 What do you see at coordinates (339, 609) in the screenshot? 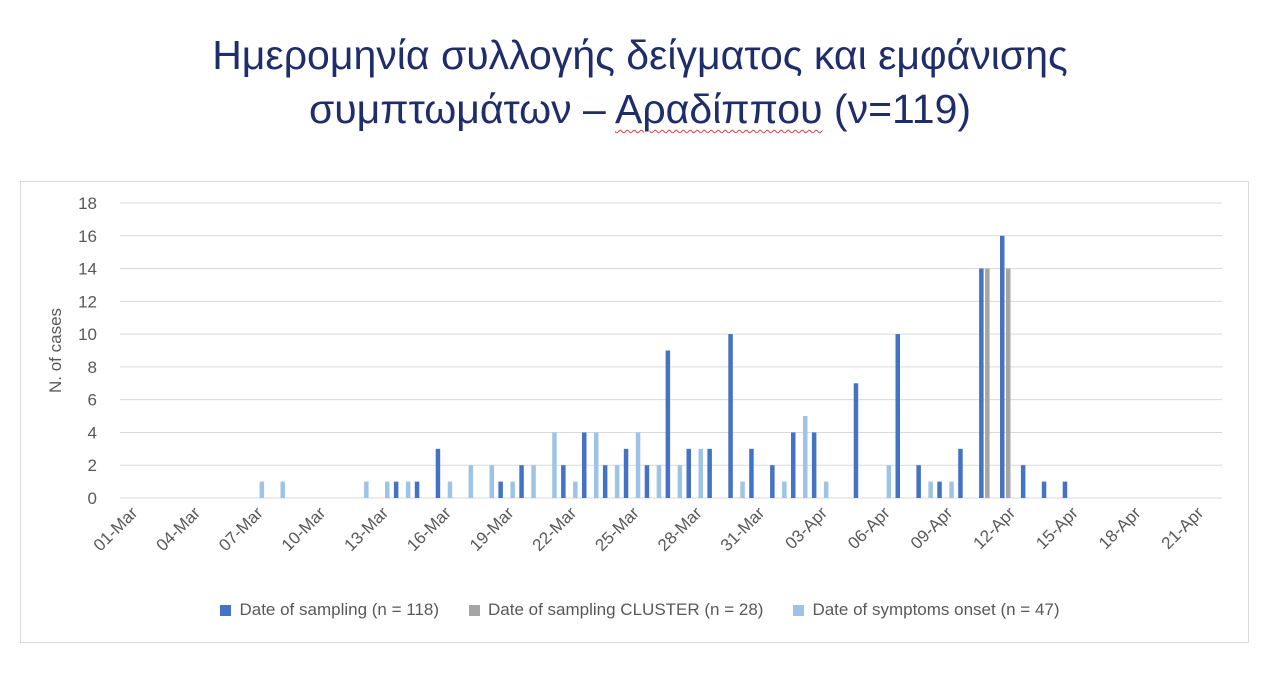
I see `legend-label: Date of sampling (n = 118)` at bounding box center [339, 609].